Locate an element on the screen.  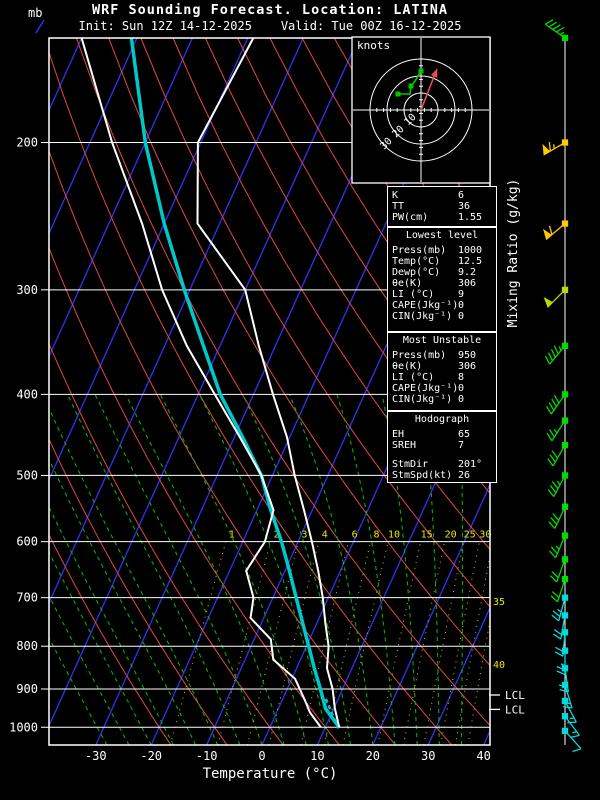
mixing-ratio-label: 2 is located at coordinates (277, 534).